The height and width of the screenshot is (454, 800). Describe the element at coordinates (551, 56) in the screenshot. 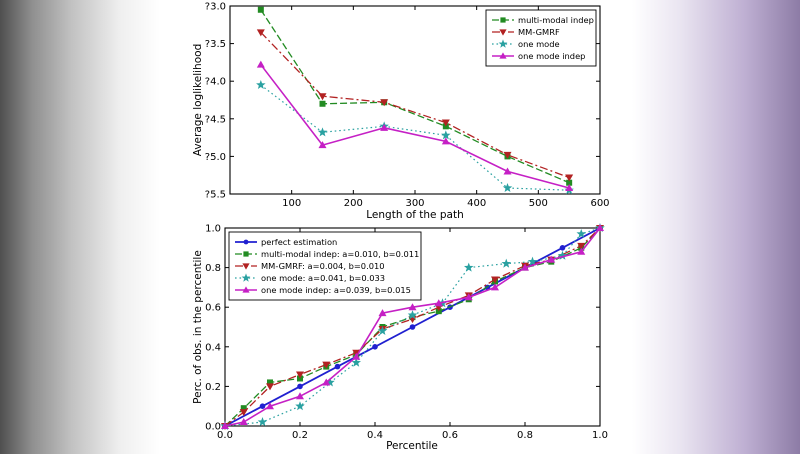

I see `legend-label: one mode indep` at that location.